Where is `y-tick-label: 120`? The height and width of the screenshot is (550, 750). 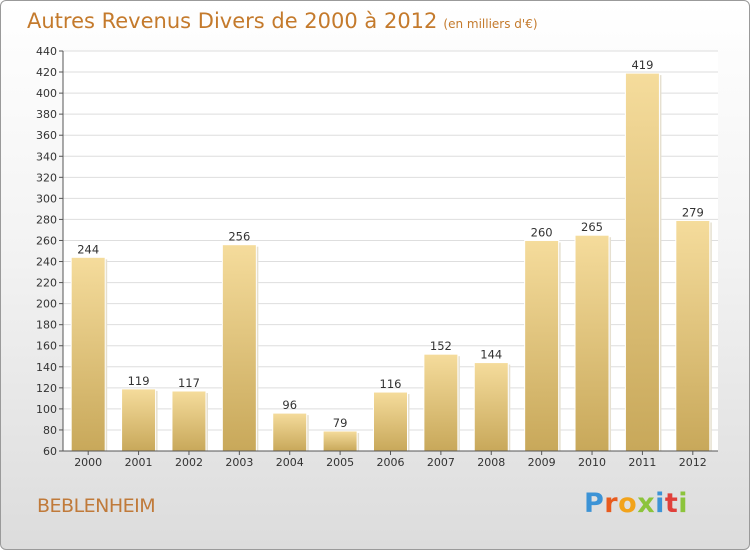
y-tick-label: 120 is located at coordinates (46, 388).